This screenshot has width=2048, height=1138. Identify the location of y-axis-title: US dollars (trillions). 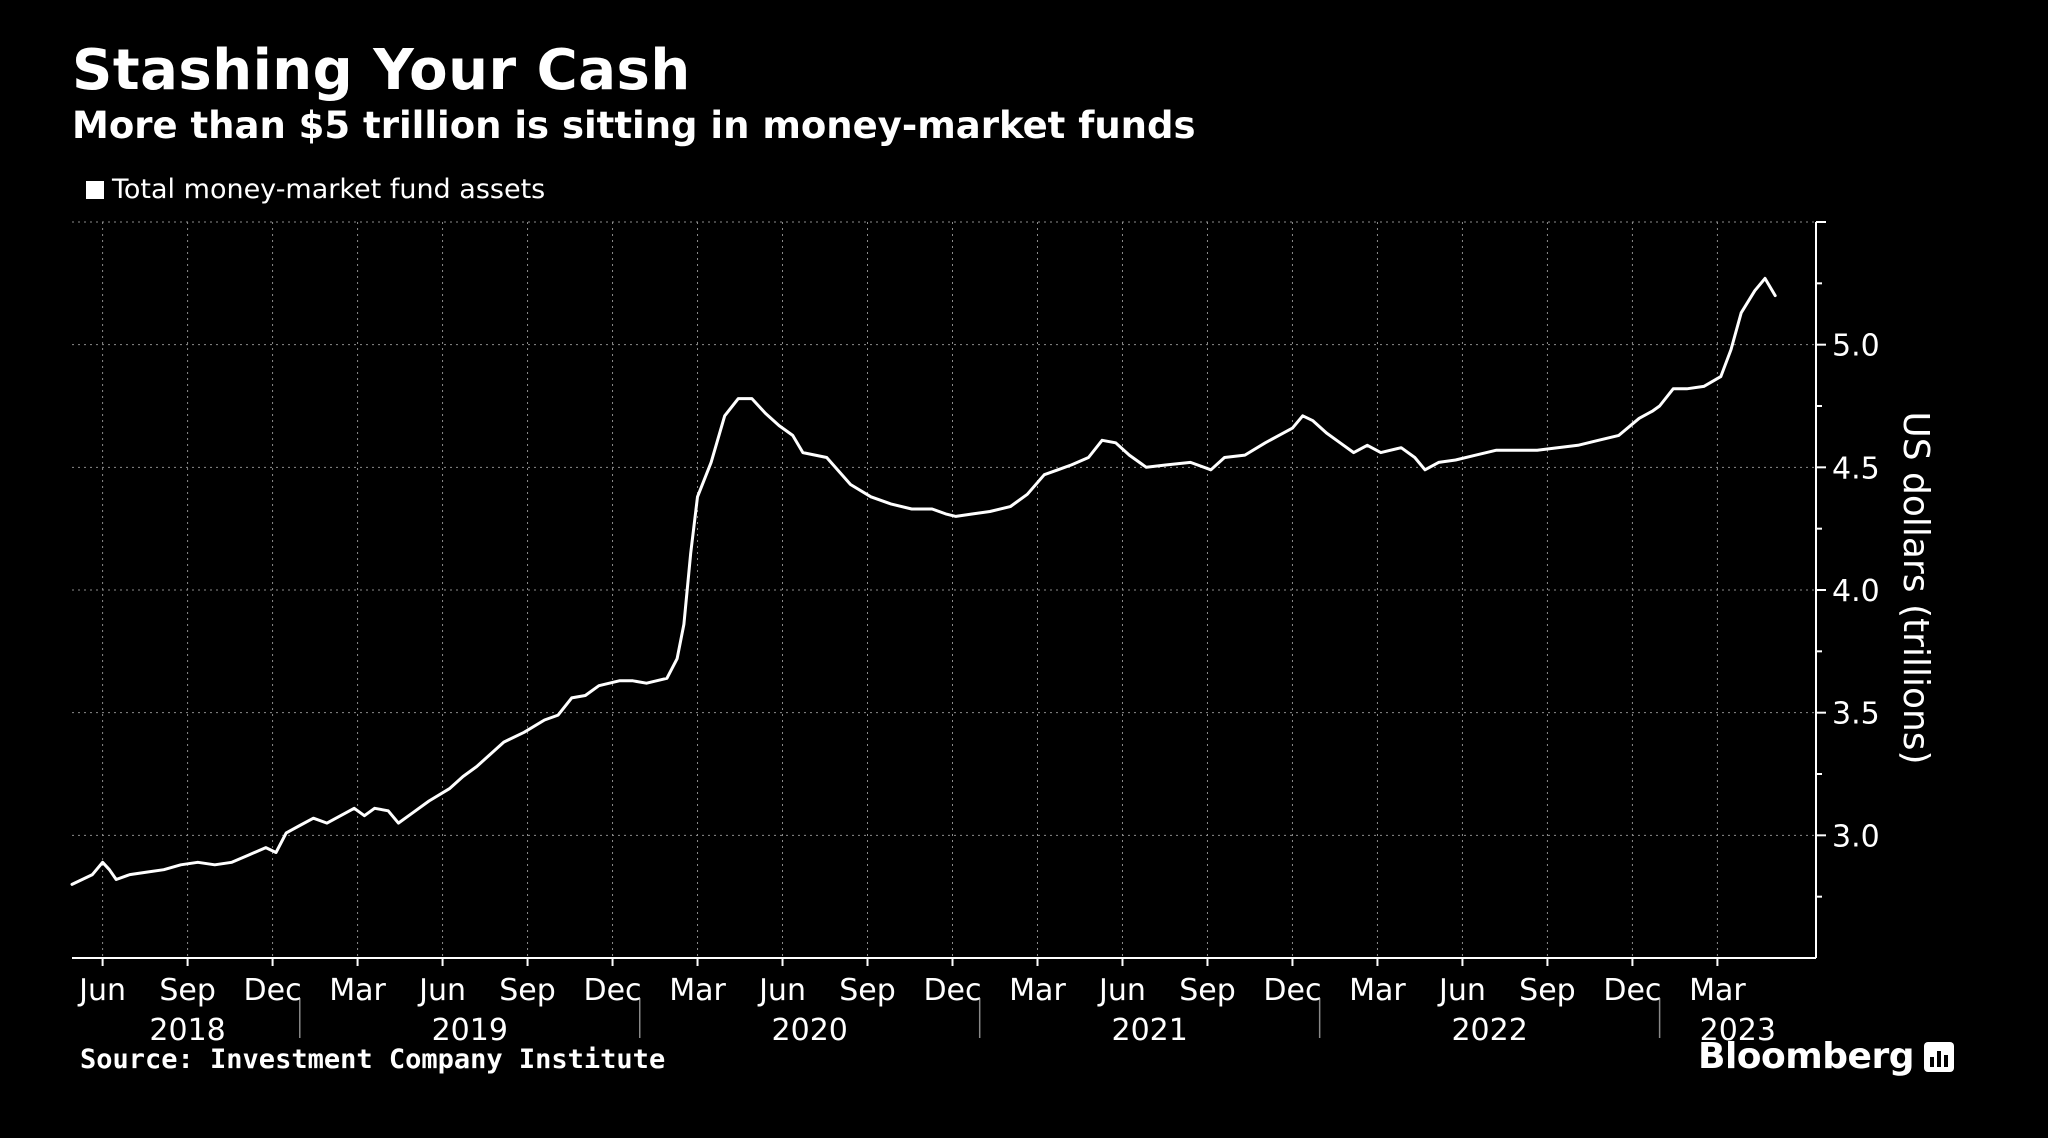
(1915, 587).